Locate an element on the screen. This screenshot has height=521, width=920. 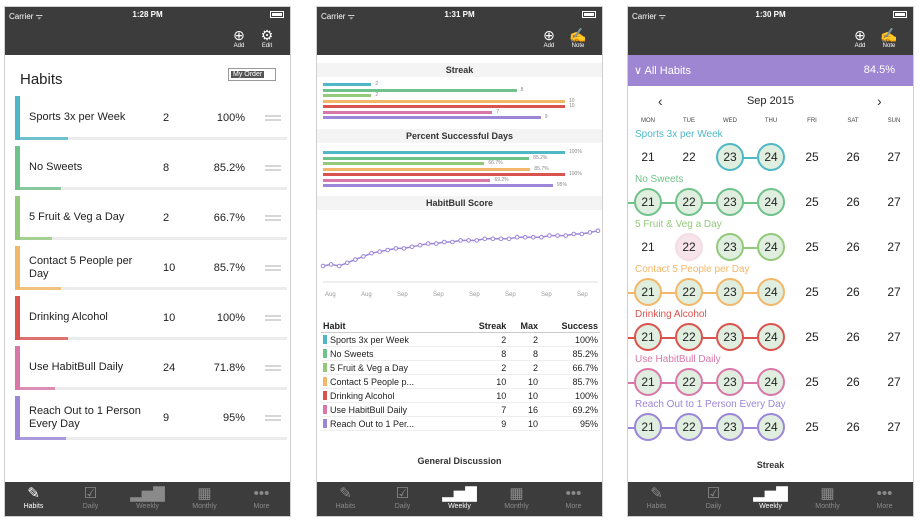
habit-row: 5 Fruit & Veg a Day 2 66.7% is located at coordinates (151, 219).